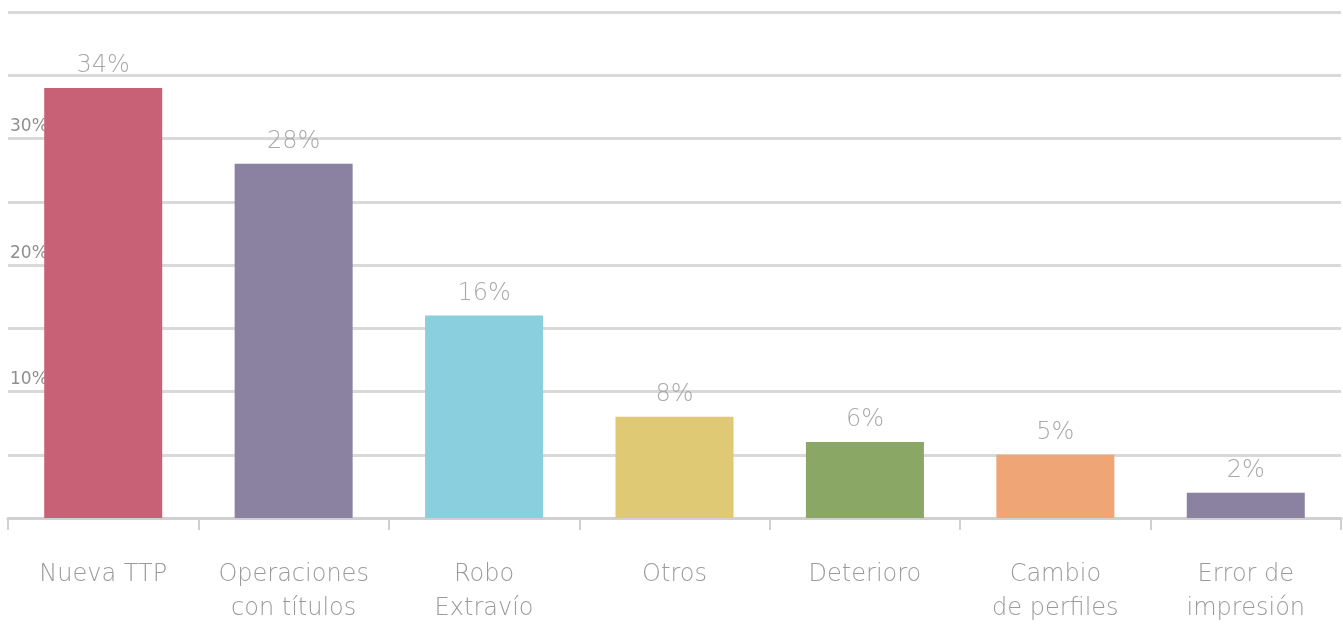 This screenshot has height=624, width=1343. Describe the element at coordinates (484, 590) in the screenshot. I see `x-tick-label: Robo Extravío` at that location.